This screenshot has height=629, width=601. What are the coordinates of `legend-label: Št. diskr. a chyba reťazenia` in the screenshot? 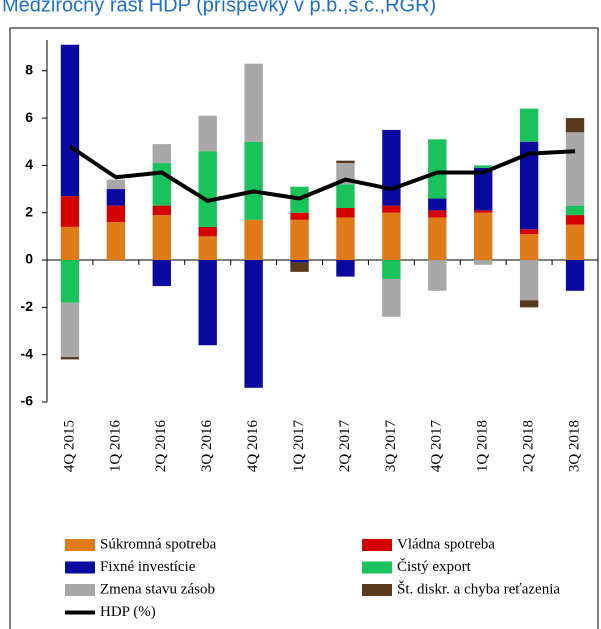 It's located at (478, 588).